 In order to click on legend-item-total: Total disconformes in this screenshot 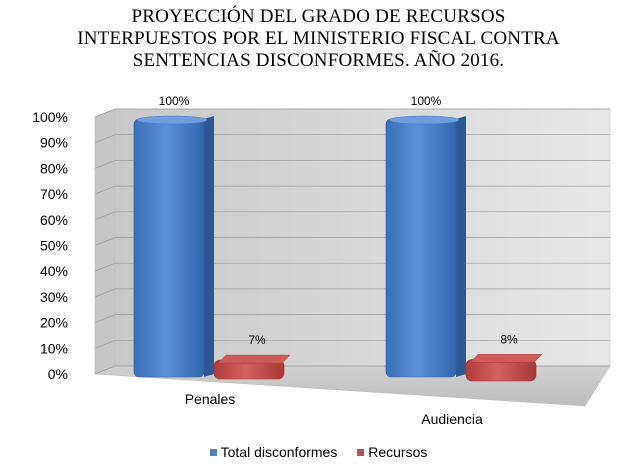, I will do `click(273, 452)`.